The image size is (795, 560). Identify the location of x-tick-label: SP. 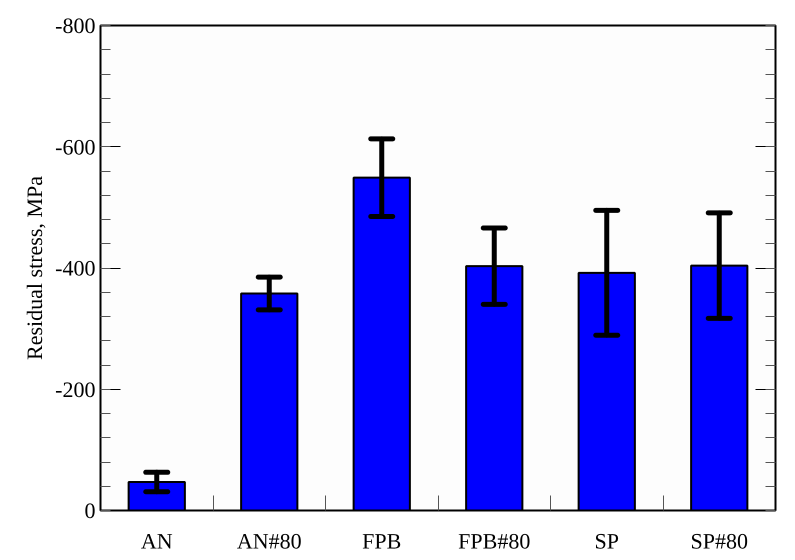
(606, 541).